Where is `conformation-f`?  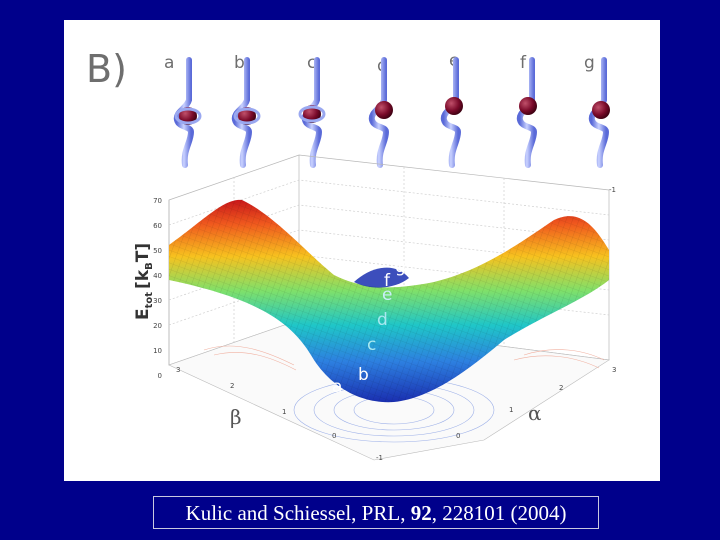
conformation-f is located at coordinates (527, 112).